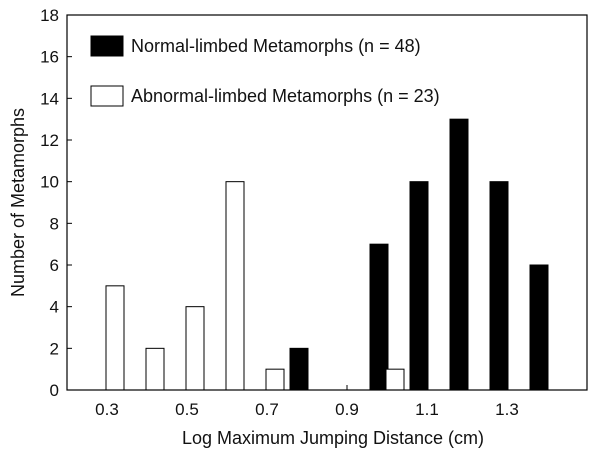 Image resolution: width=606 pixels, height=453 pixels. Describe the element at coordinates (276, 46) in the screenshot. I see `legend-label: Normal-limbed Metamorphs (n = 48)` at that location.